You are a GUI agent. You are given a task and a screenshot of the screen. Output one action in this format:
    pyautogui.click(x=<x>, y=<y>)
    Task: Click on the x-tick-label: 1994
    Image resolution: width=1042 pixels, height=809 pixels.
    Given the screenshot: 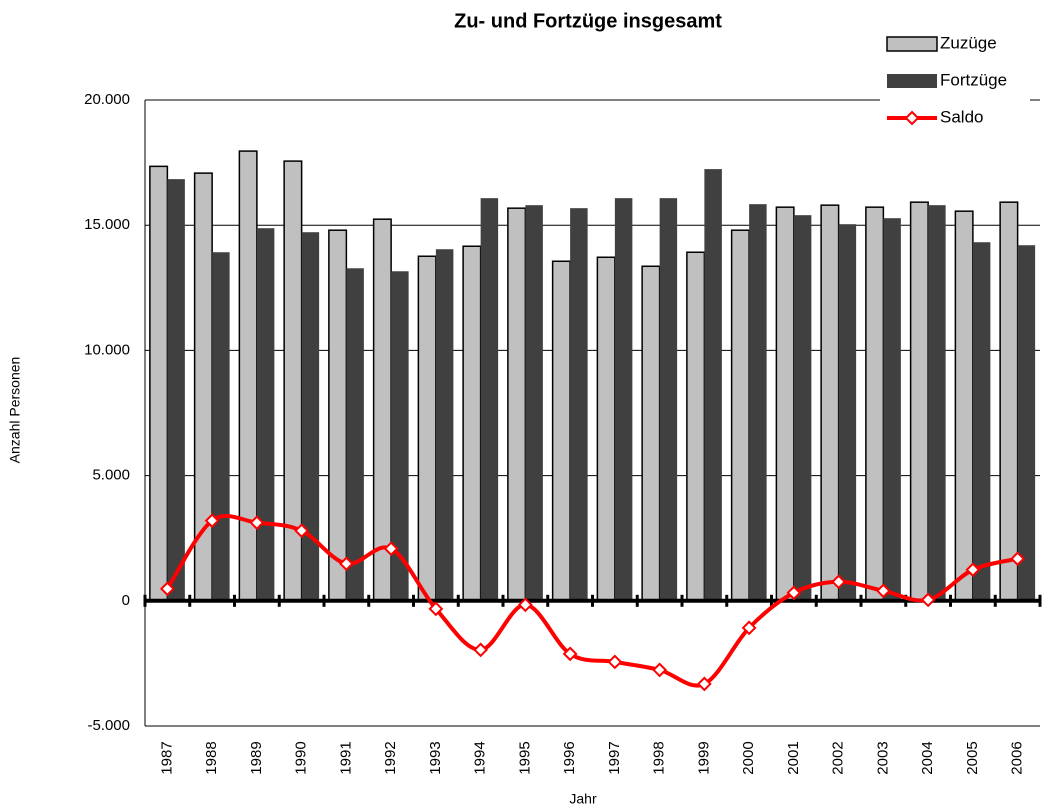 What is the action you would take?
    pyautogui.click(x=480, y=757)
    